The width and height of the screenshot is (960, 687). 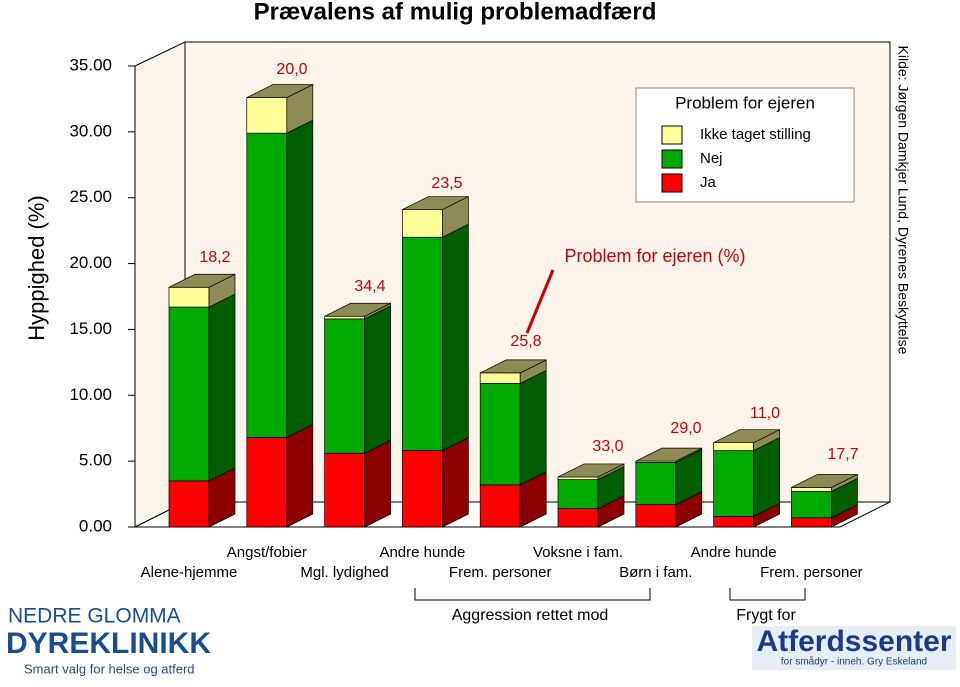 I want to click on bar-label: 33,0, so click(x=607, y=446).